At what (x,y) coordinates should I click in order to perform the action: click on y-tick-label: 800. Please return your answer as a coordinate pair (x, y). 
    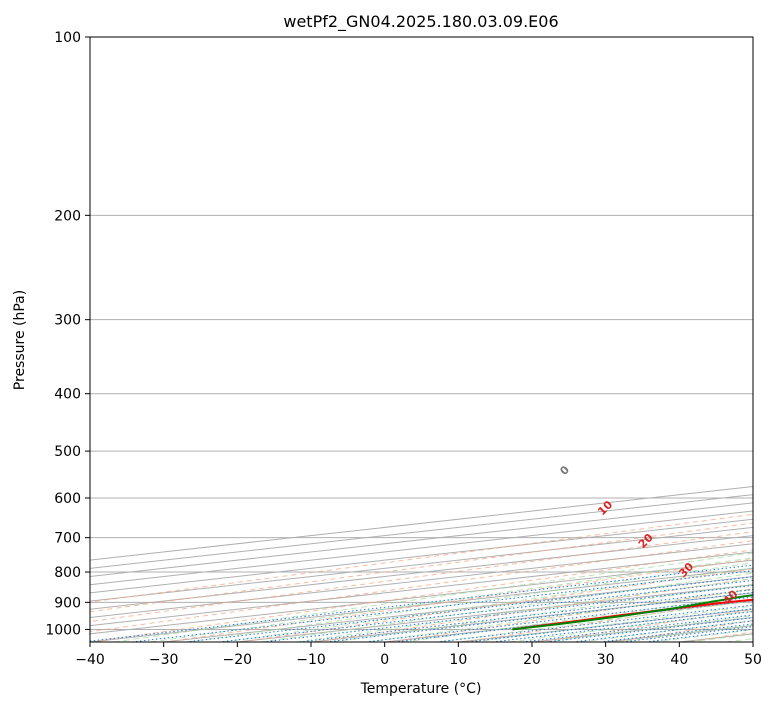
    Looking at the image, I should click on (67, 573).